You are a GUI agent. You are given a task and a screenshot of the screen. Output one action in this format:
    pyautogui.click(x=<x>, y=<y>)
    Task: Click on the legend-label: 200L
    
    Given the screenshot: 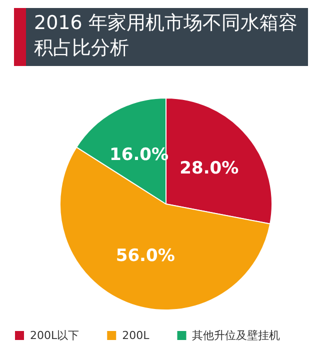 What is the action you would take?
    pyautogui.click(x=136, y=335)
    